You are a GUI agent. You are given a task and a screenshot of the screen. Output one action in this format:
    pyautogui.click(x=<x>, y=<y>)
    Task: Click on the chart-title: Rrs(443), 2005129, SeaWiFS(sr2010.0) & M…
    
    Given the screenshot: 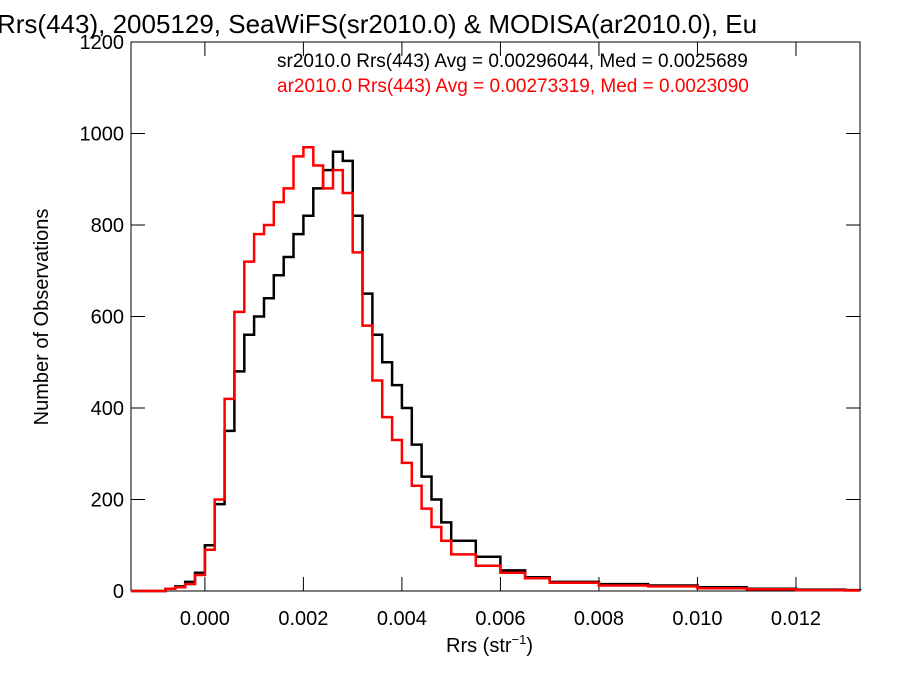 What is the action you would take?
    pyautogui.click(x=378, y=24)
    